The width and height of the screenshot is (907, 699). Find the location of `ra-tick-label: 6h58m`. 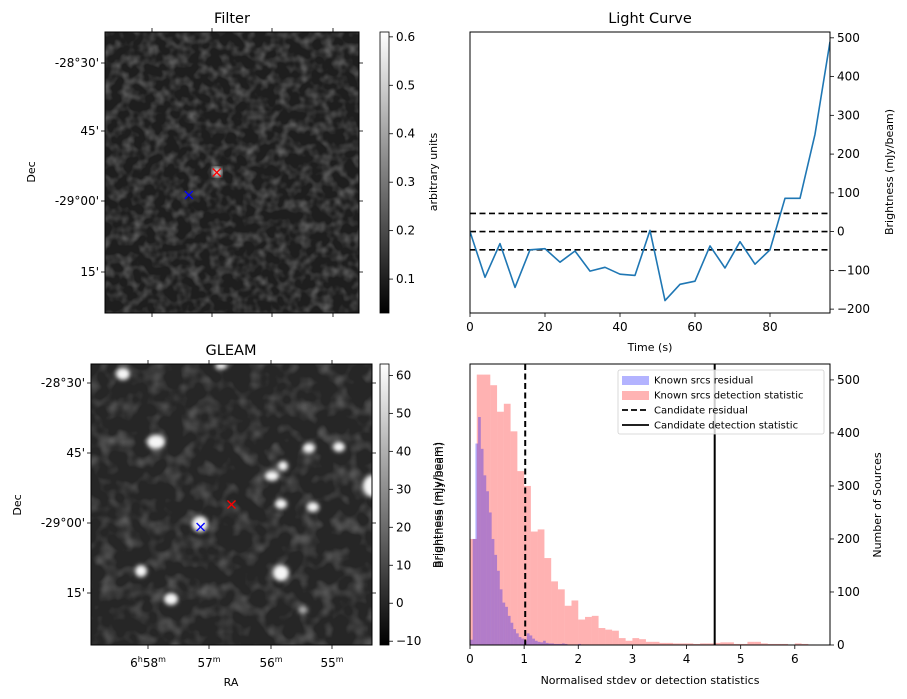

ra-tick-label: 6h58m is located at coordinates (148, 662).